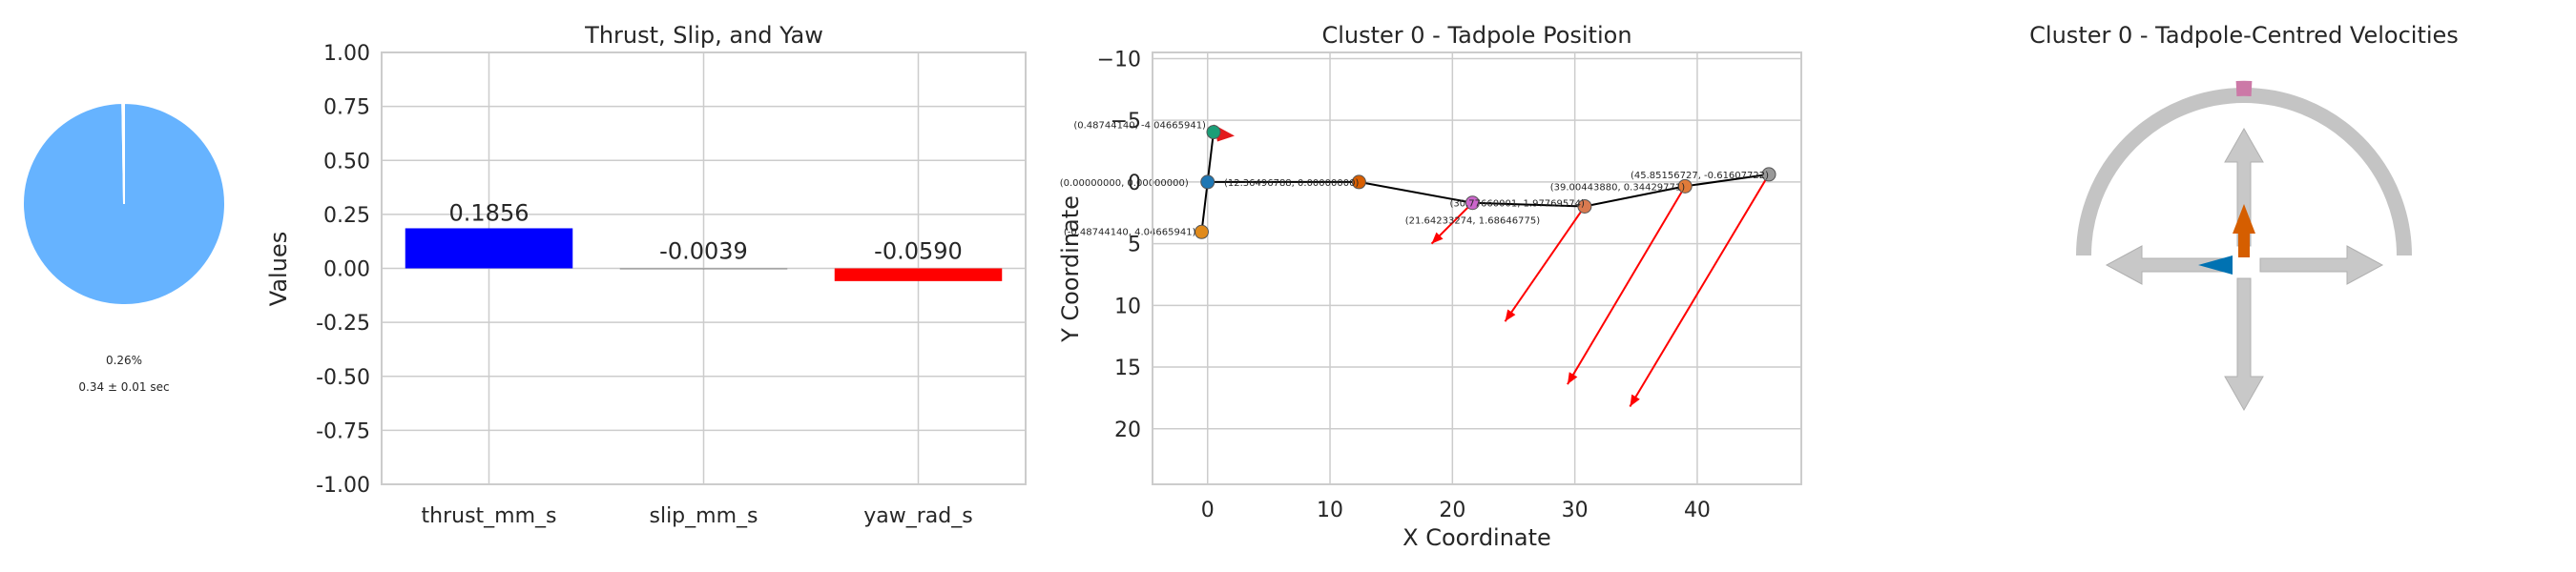 The height and width of the screenshot is (572, 2576). Describe the element at coordinates (343, 324) in the screenshot. I see `bar-y-tick-label: -0.25` at that location.